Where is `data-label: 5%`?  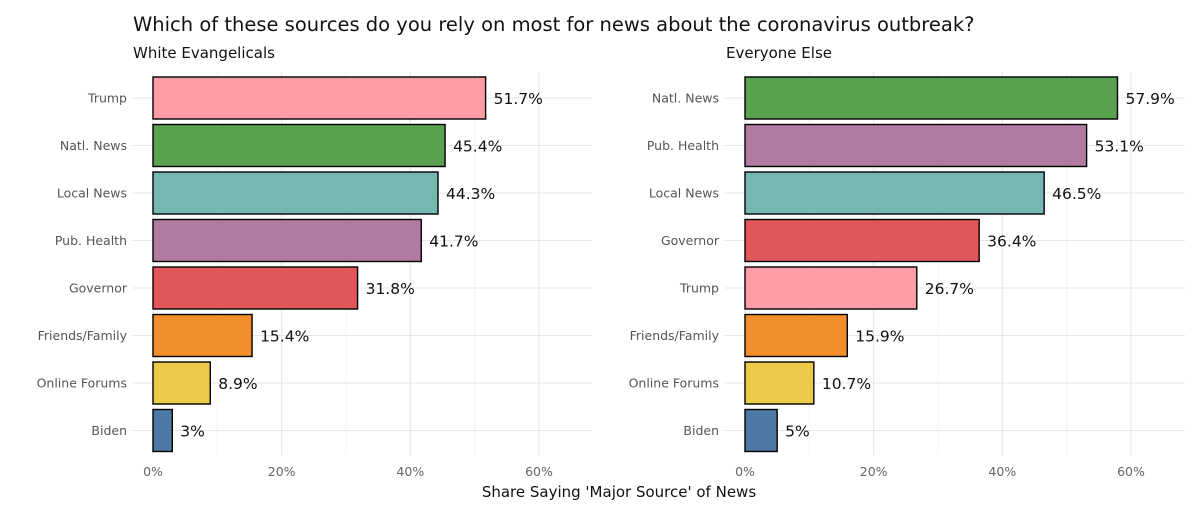
data-label: 5% is located at coordinates (797, 432).